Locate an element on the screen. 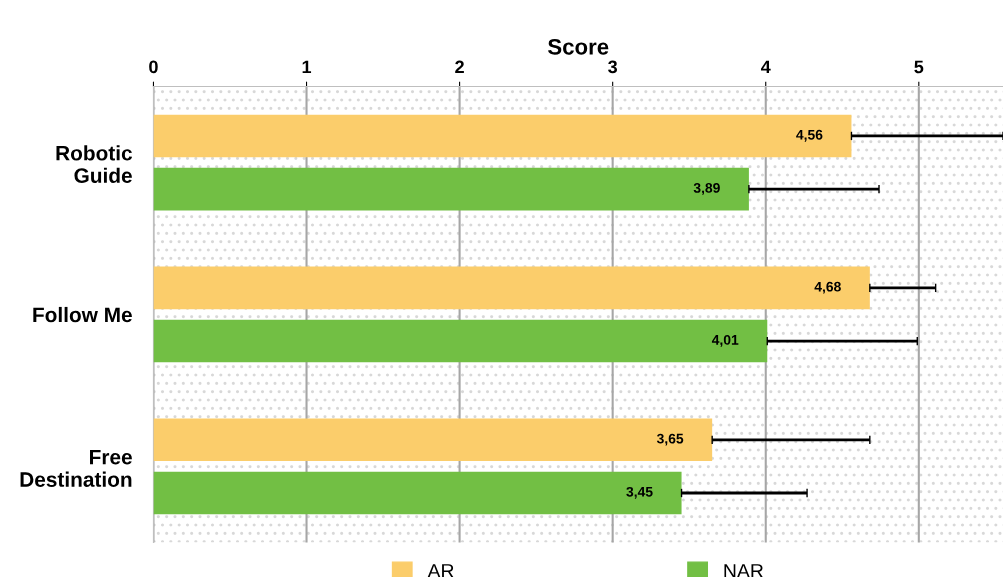  y-tick-label: Robotic Guide is located at coordinates (94, 164).